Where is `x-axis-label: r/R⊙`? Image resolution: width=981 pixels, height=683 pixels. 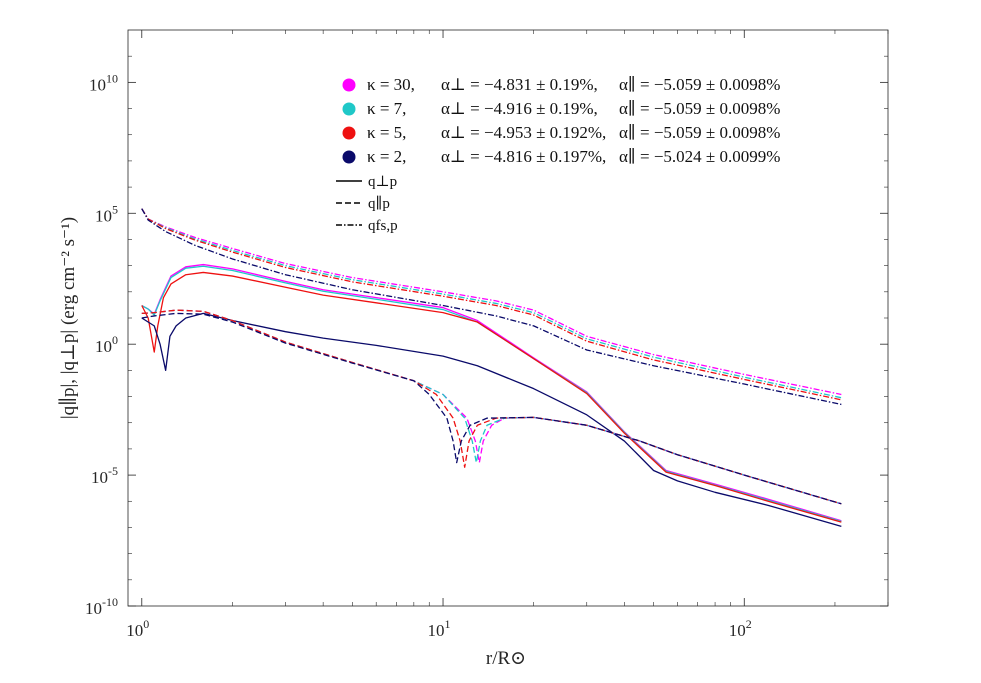 x-axis-label: r/R⊙ is located at coordinates (506, 658).